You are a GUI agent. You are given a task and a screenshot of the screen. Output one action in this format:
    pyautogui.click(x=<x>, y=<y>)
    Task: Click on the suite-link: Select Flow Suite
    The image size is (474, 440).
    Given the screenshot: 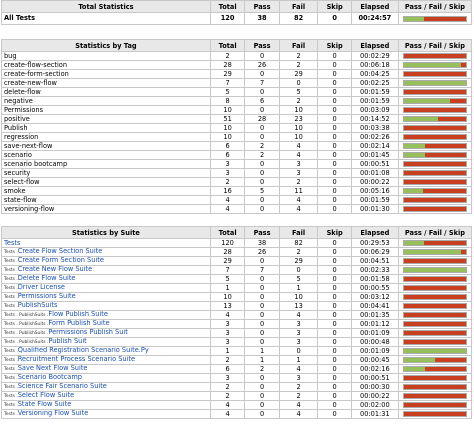 What is the action you would take?
    pyautogui.click(x=46, y=395)
    